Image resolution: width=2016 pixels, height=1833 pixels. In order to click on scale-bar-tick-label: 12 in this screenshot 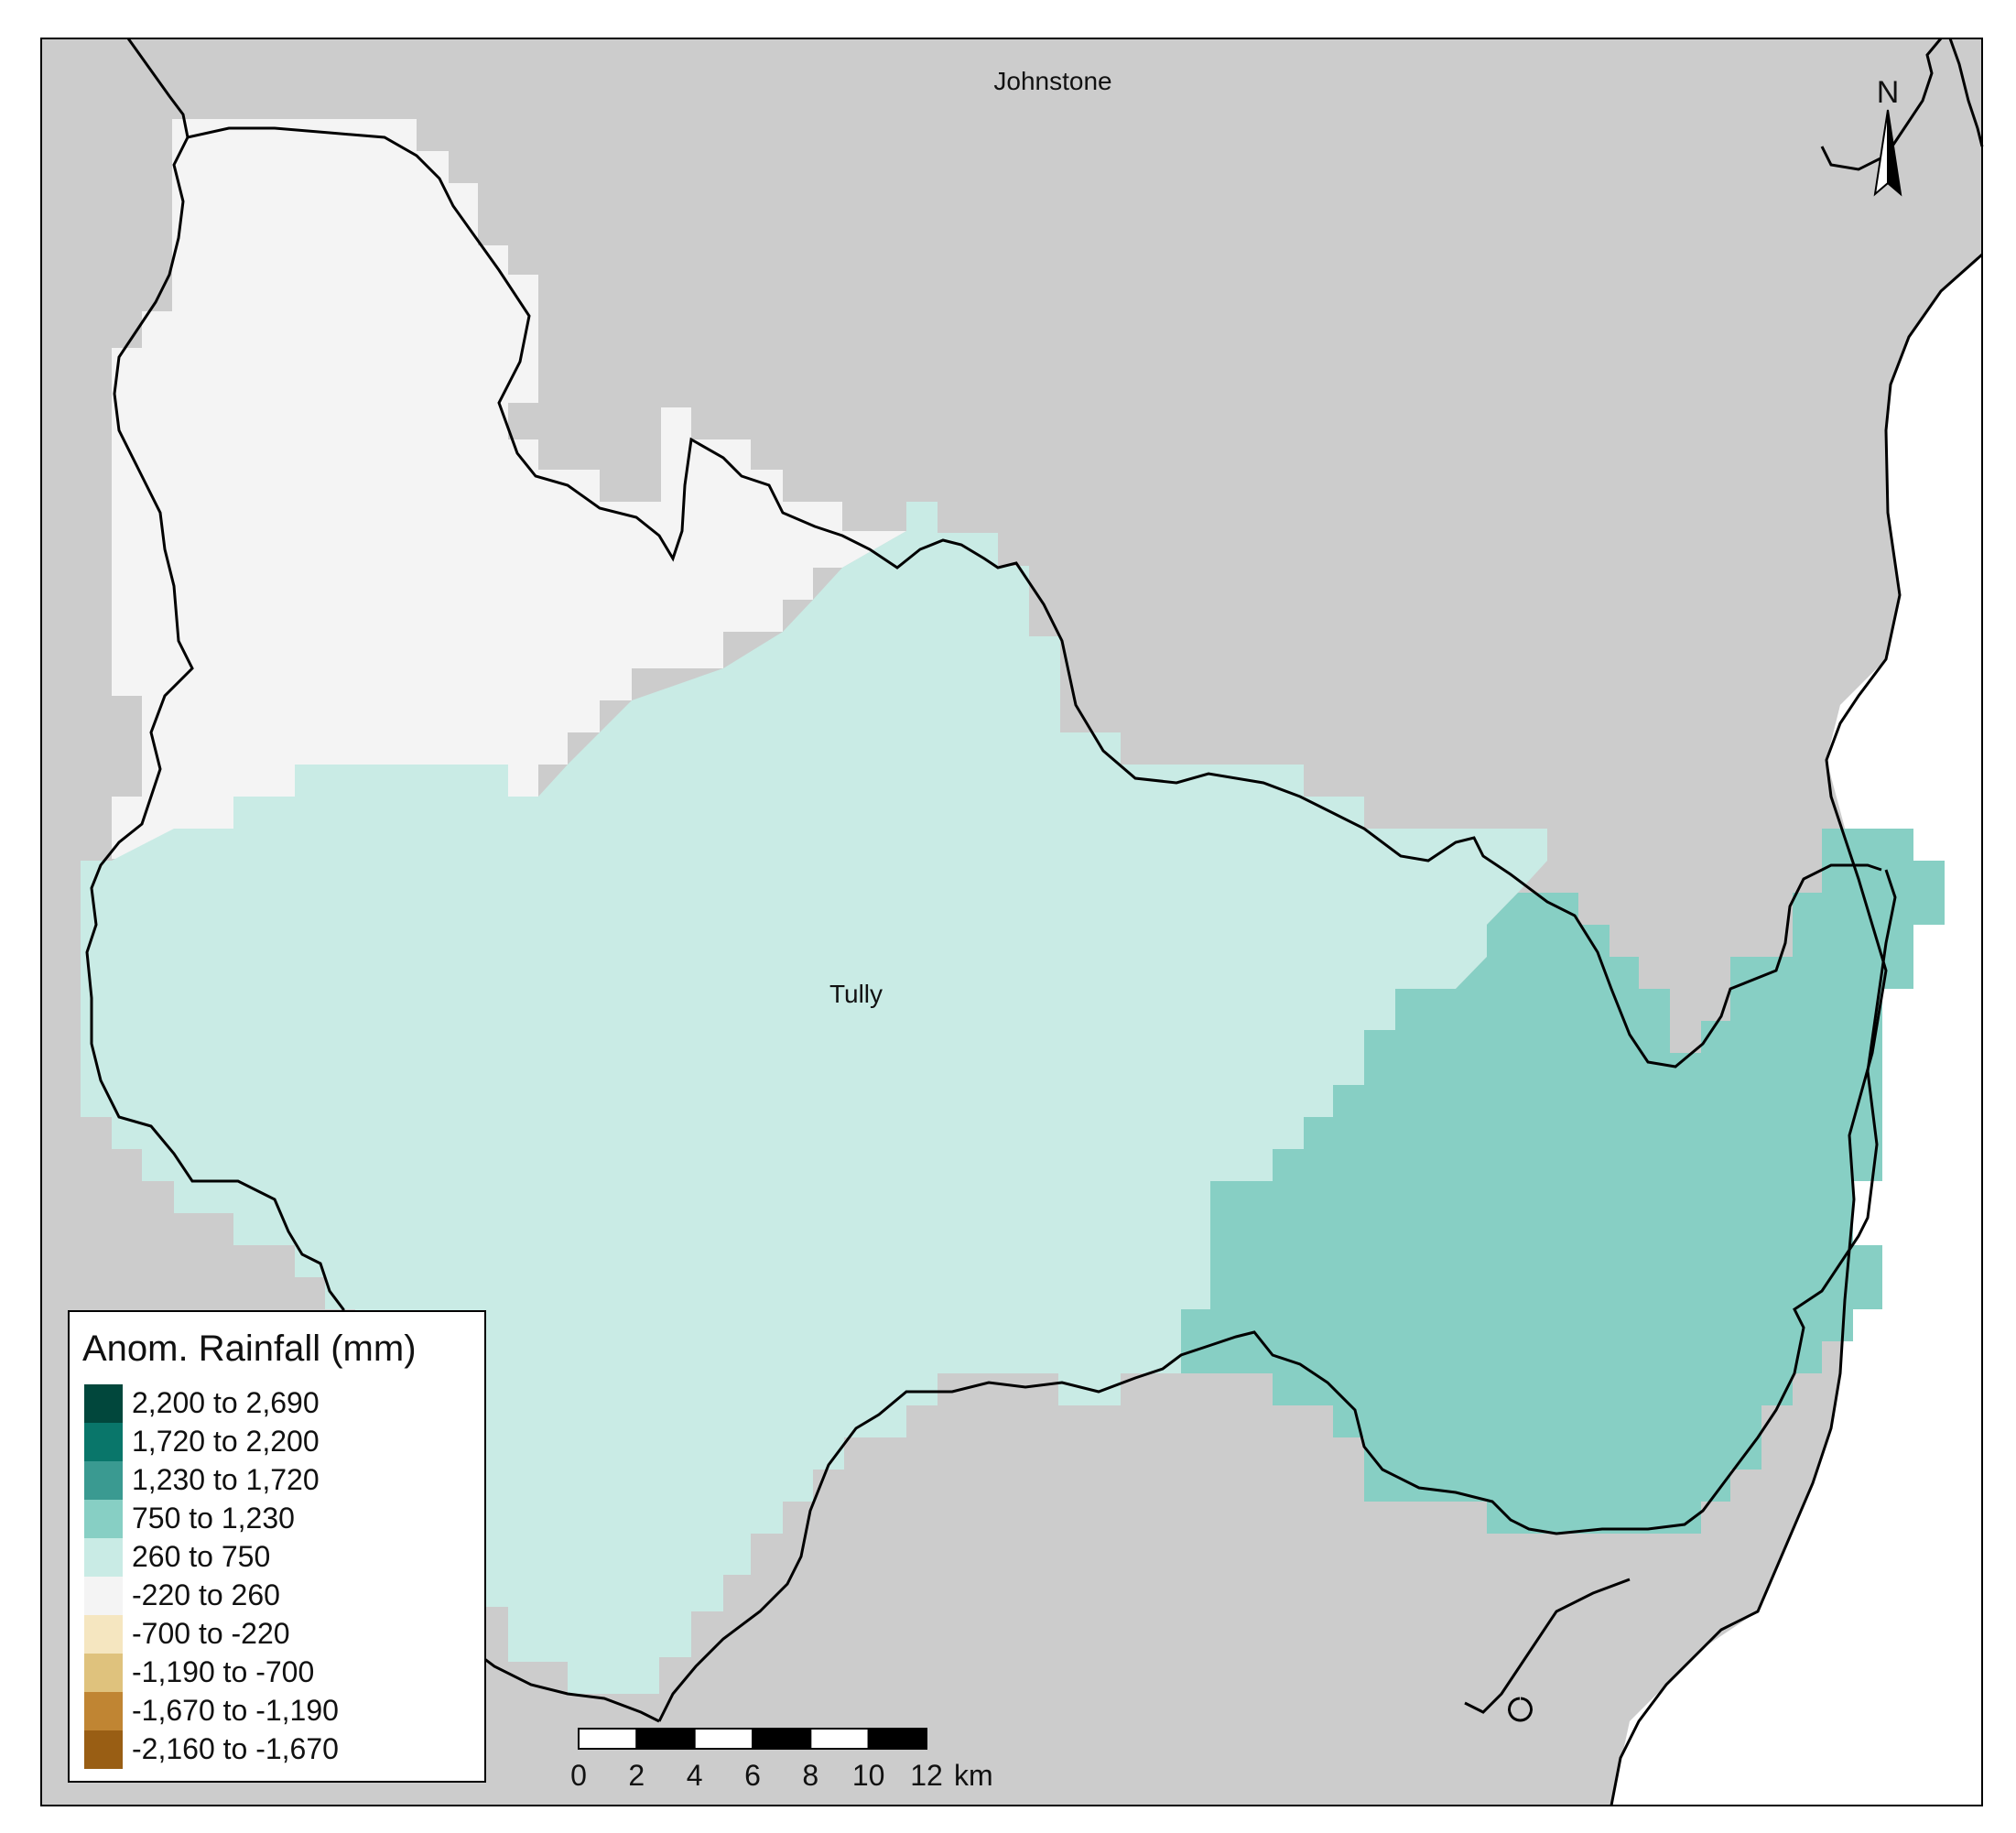, I will do `click(926, 1775)`.